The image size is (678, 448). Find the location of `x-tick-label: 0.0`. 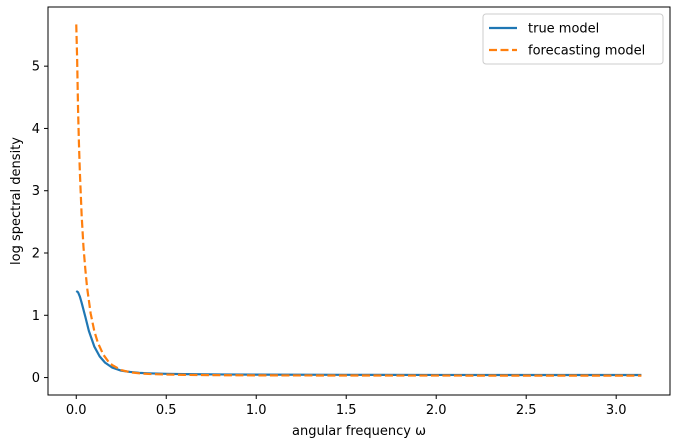

x-tick-label: 0.0 is located at coordinates (76, 410).